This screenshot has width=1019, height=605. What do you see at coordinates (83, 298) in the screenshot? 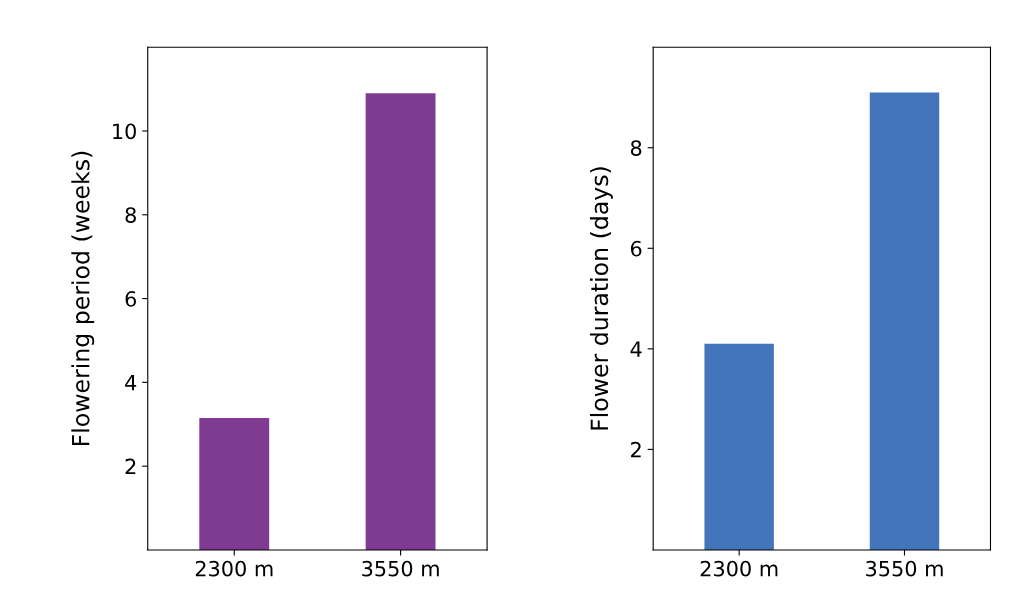
I see `y-axis-title: Flowering period (weeks)` at bounding box center [83, 298].